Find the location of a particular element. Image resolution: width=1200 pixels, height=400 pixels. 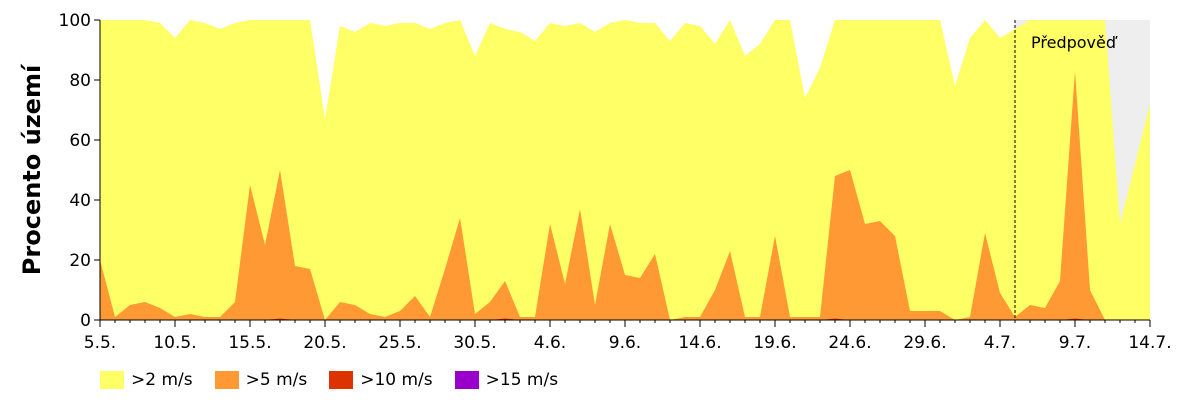

y-tick-label: 60 is located at coordinates (80, 141).